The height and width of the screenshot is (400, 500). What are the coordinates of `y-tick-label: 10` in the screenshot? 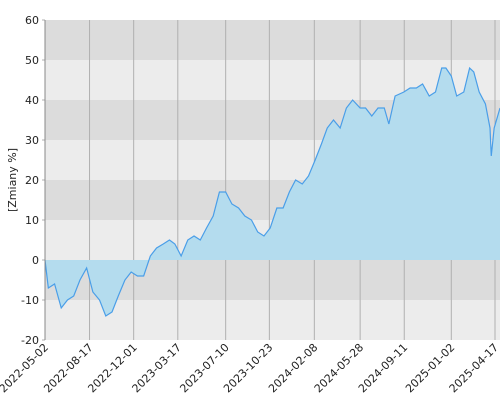 It's located at (32, 220).